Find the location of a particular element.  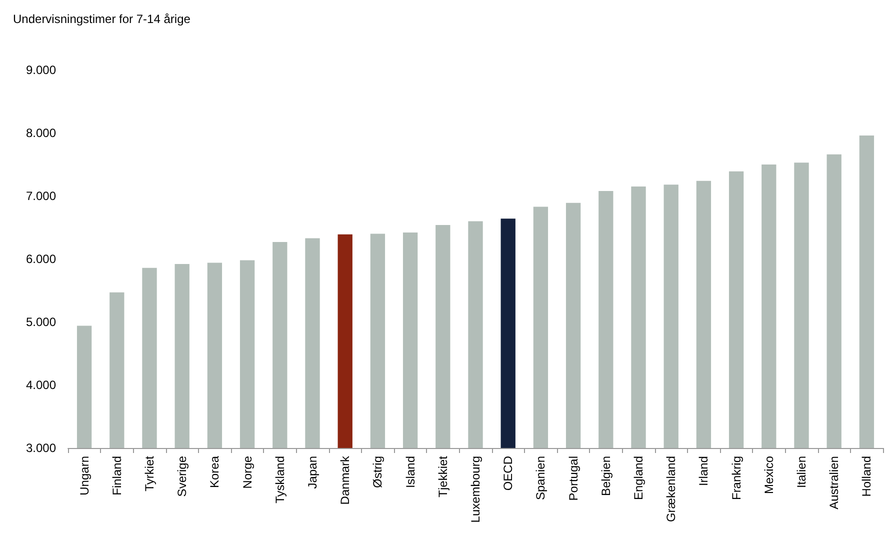

x-tick-label: Italien is located at coordinates (801, 472).